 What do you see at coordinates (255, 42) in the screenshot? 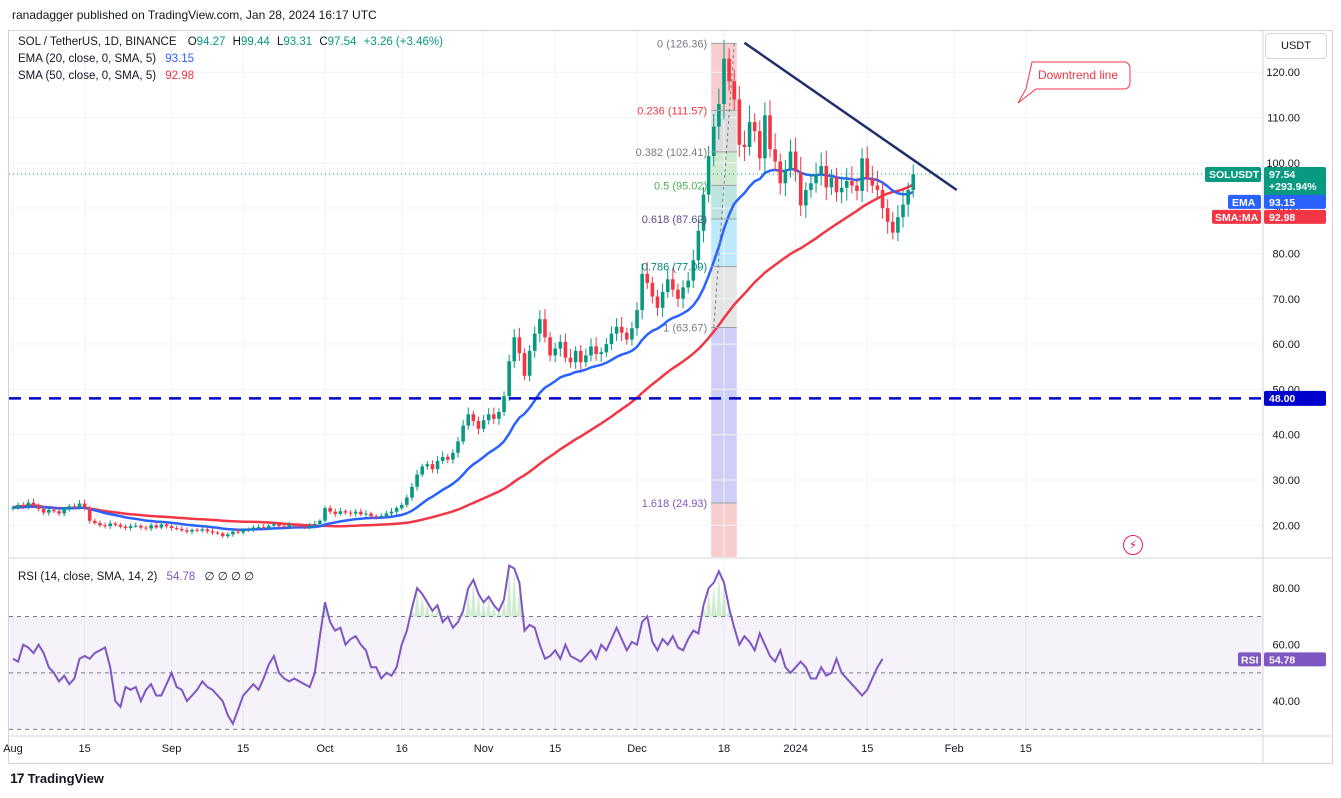
I see `legend-high: 99.44` at bounding box center [255, 42].